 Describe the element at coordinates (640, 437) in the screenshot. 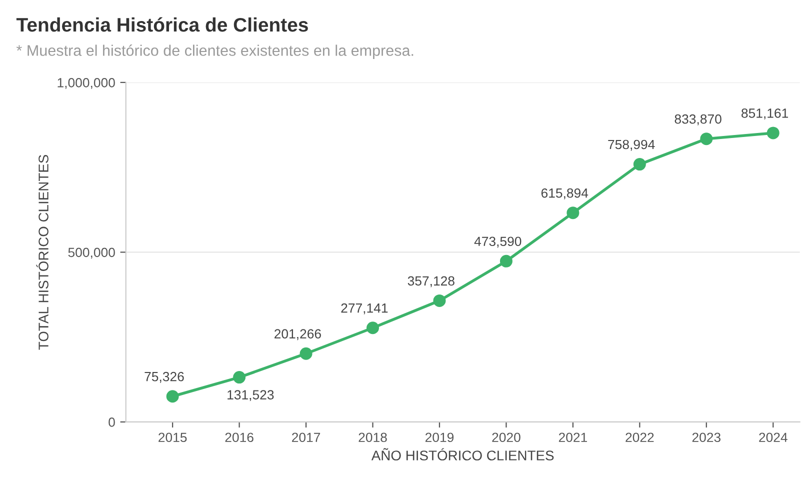

I see `x-tick-label: 2022` at that location.